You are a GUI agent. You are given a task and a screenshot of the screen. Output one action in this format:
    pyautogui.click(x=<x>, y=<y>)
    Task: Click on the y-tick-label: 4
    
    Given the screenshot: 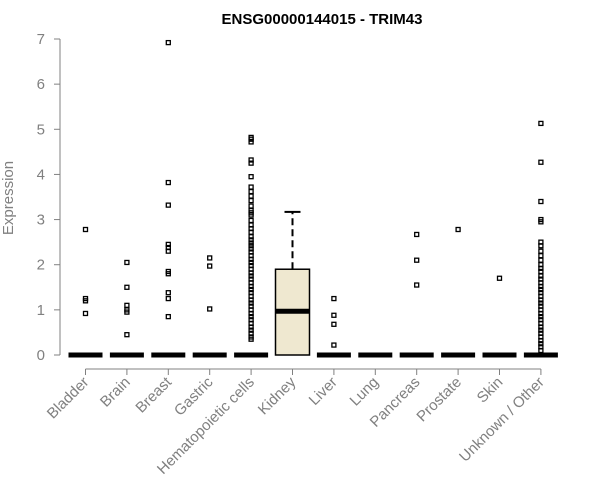 What is the action you would take?
    pyautogui.click(x=41, y=174)
    